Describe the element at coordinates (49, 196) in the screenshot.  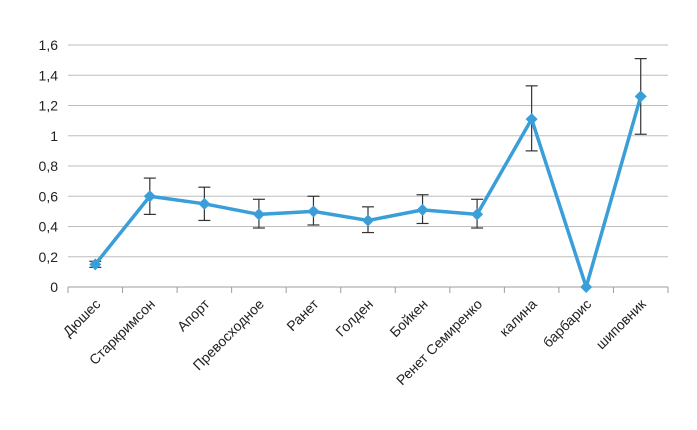
I see `y-tick-label: 0,6` at that location.